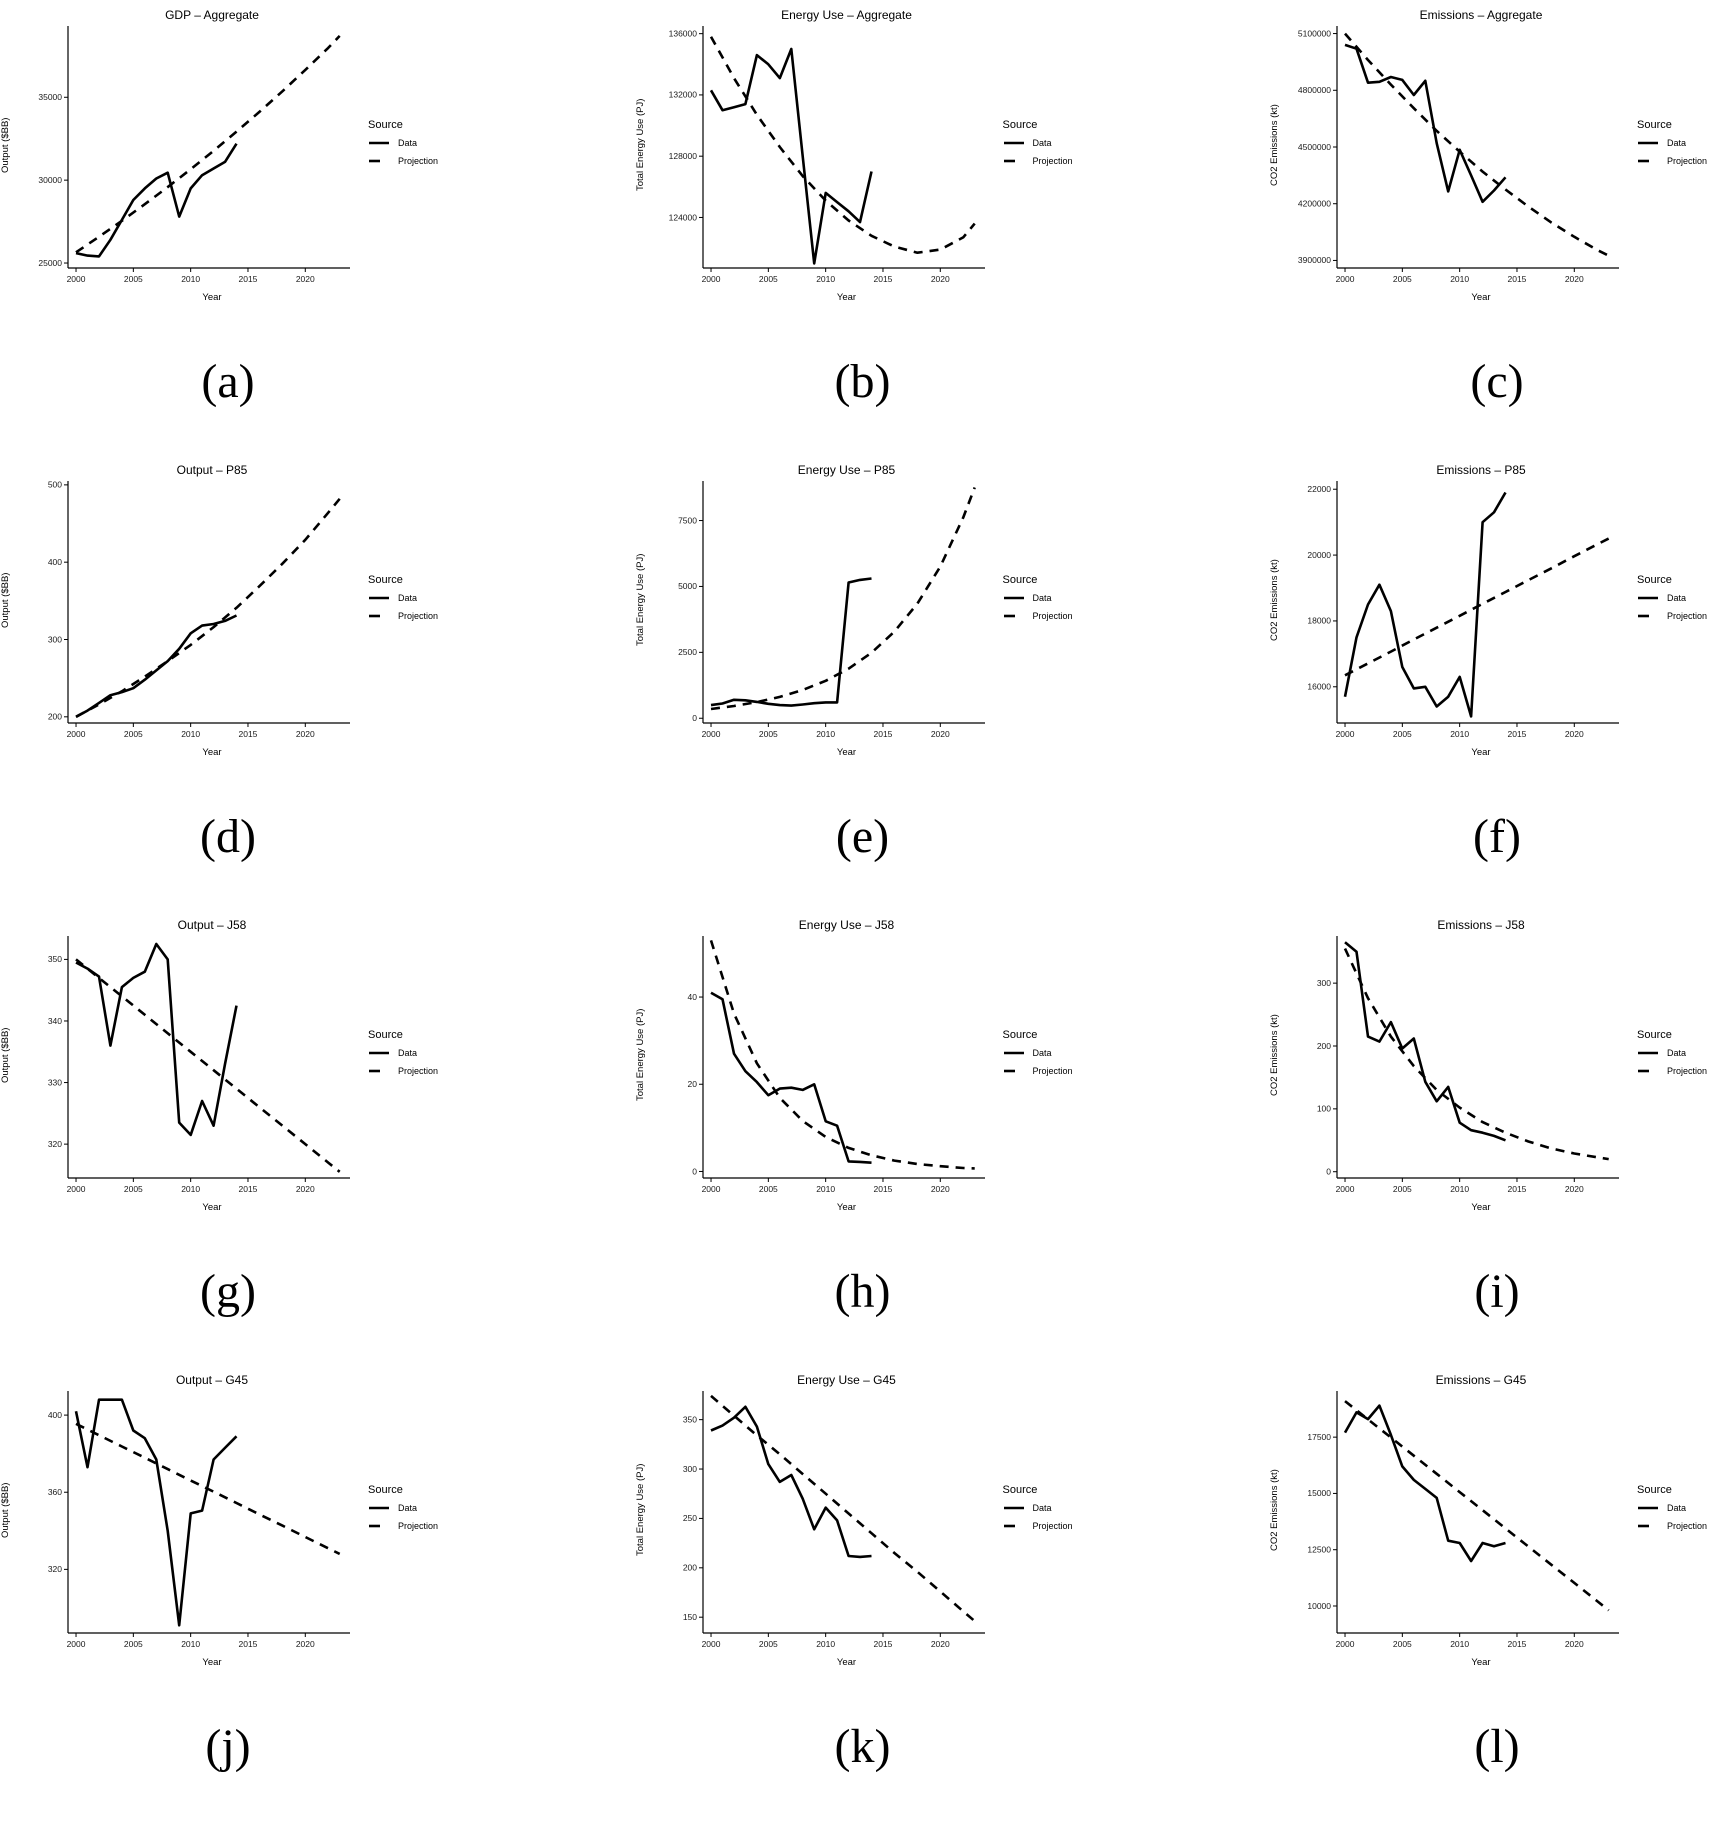 The height and width of the screenshot is (1821, 1725). I want to click on svg-text: 350, so click(689, 1419).